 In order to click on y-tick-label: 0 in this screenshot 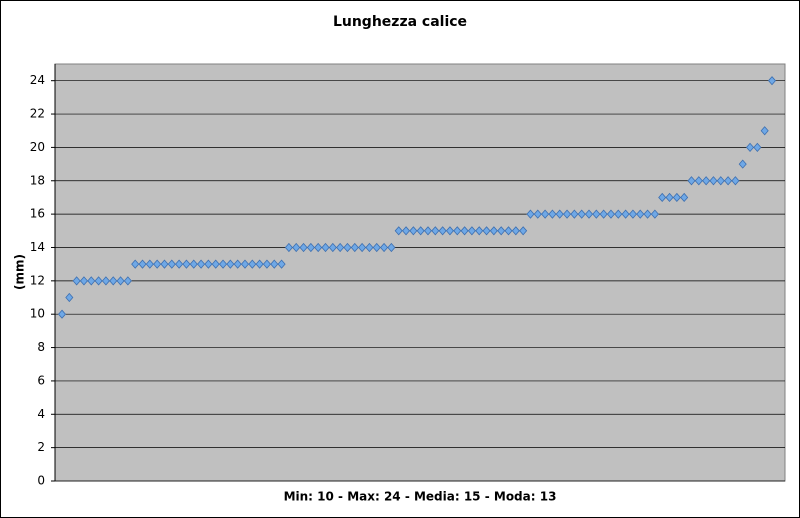, I will do `click(41, 481)`.